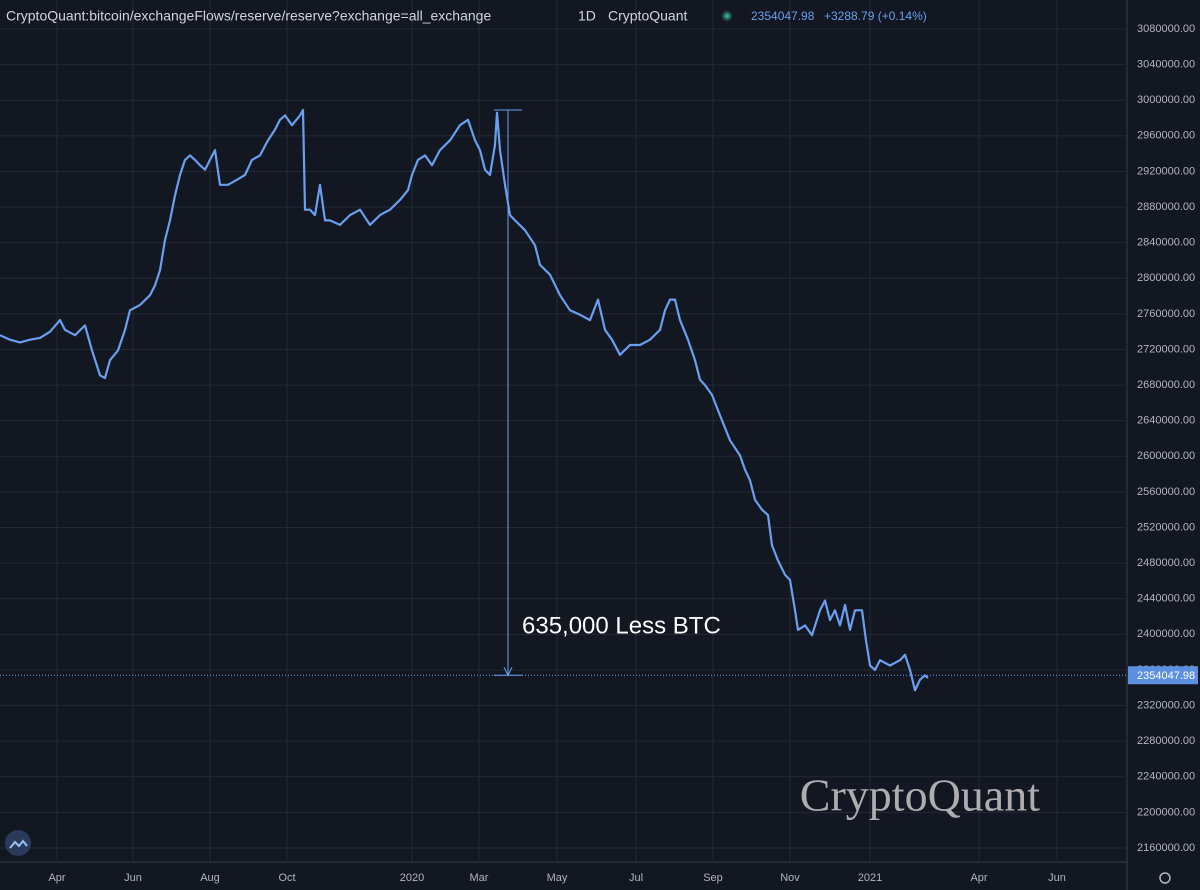 The width and height of the screenshot is (1200, 890). I want to click on x-tick-label: Aug, so click(210, 878).